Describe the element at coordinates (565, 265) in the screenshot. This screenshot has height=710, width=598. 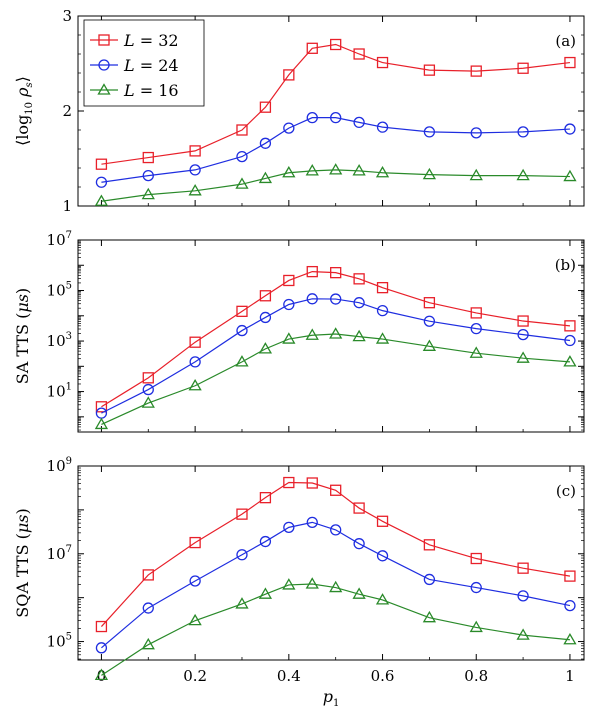
I see `panel-label: (b)` at that location.